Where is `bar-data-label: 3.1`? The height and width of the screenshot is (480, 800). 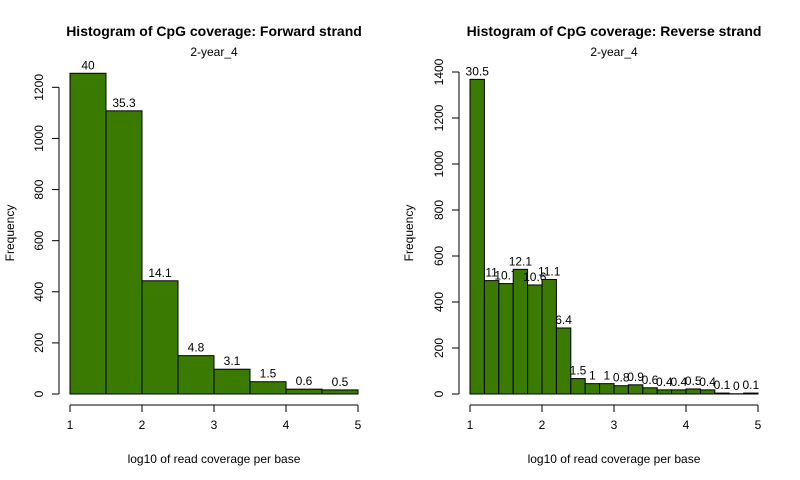 bar-data-label: 3.1 is located at coordinates (232, 361).